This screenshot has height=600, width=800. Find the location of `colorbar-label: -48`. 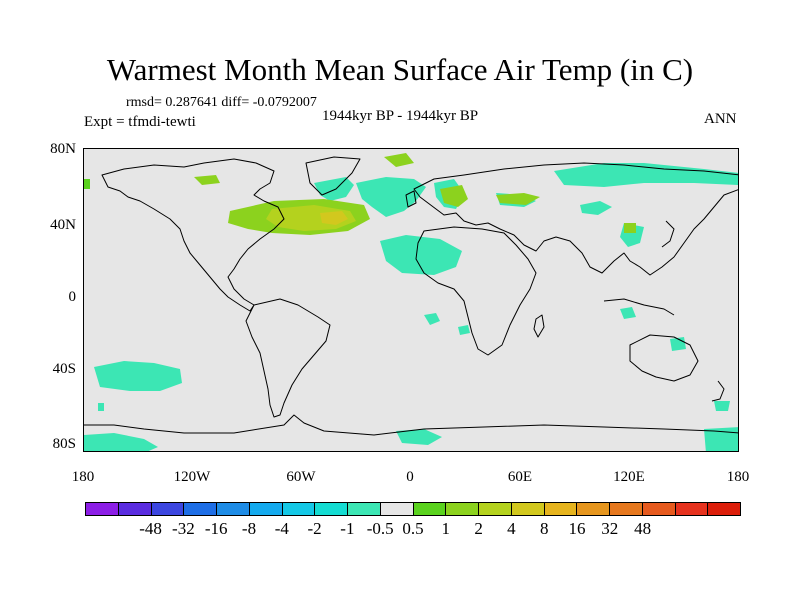

colorbar-label: -48 is located at coordinates (150, 528).